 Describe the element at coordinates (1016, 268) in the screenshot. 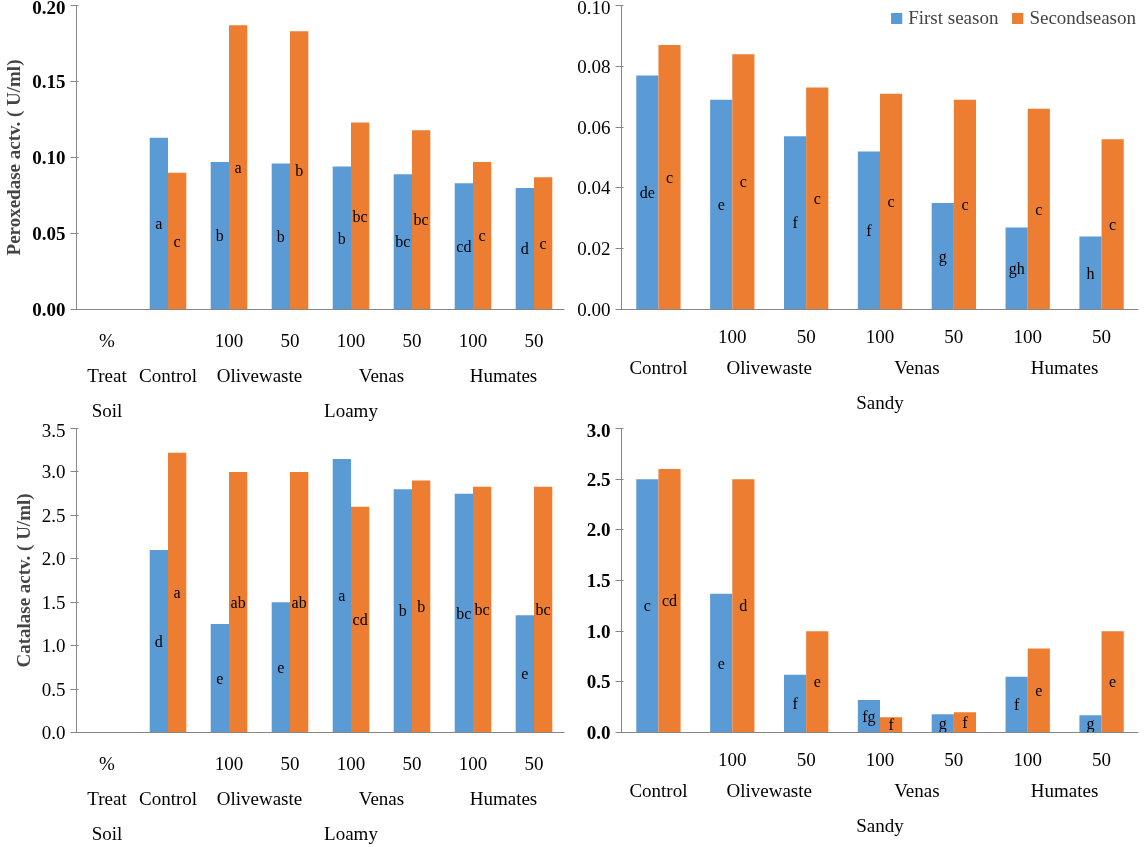

I see `data-label: gh` at that location.